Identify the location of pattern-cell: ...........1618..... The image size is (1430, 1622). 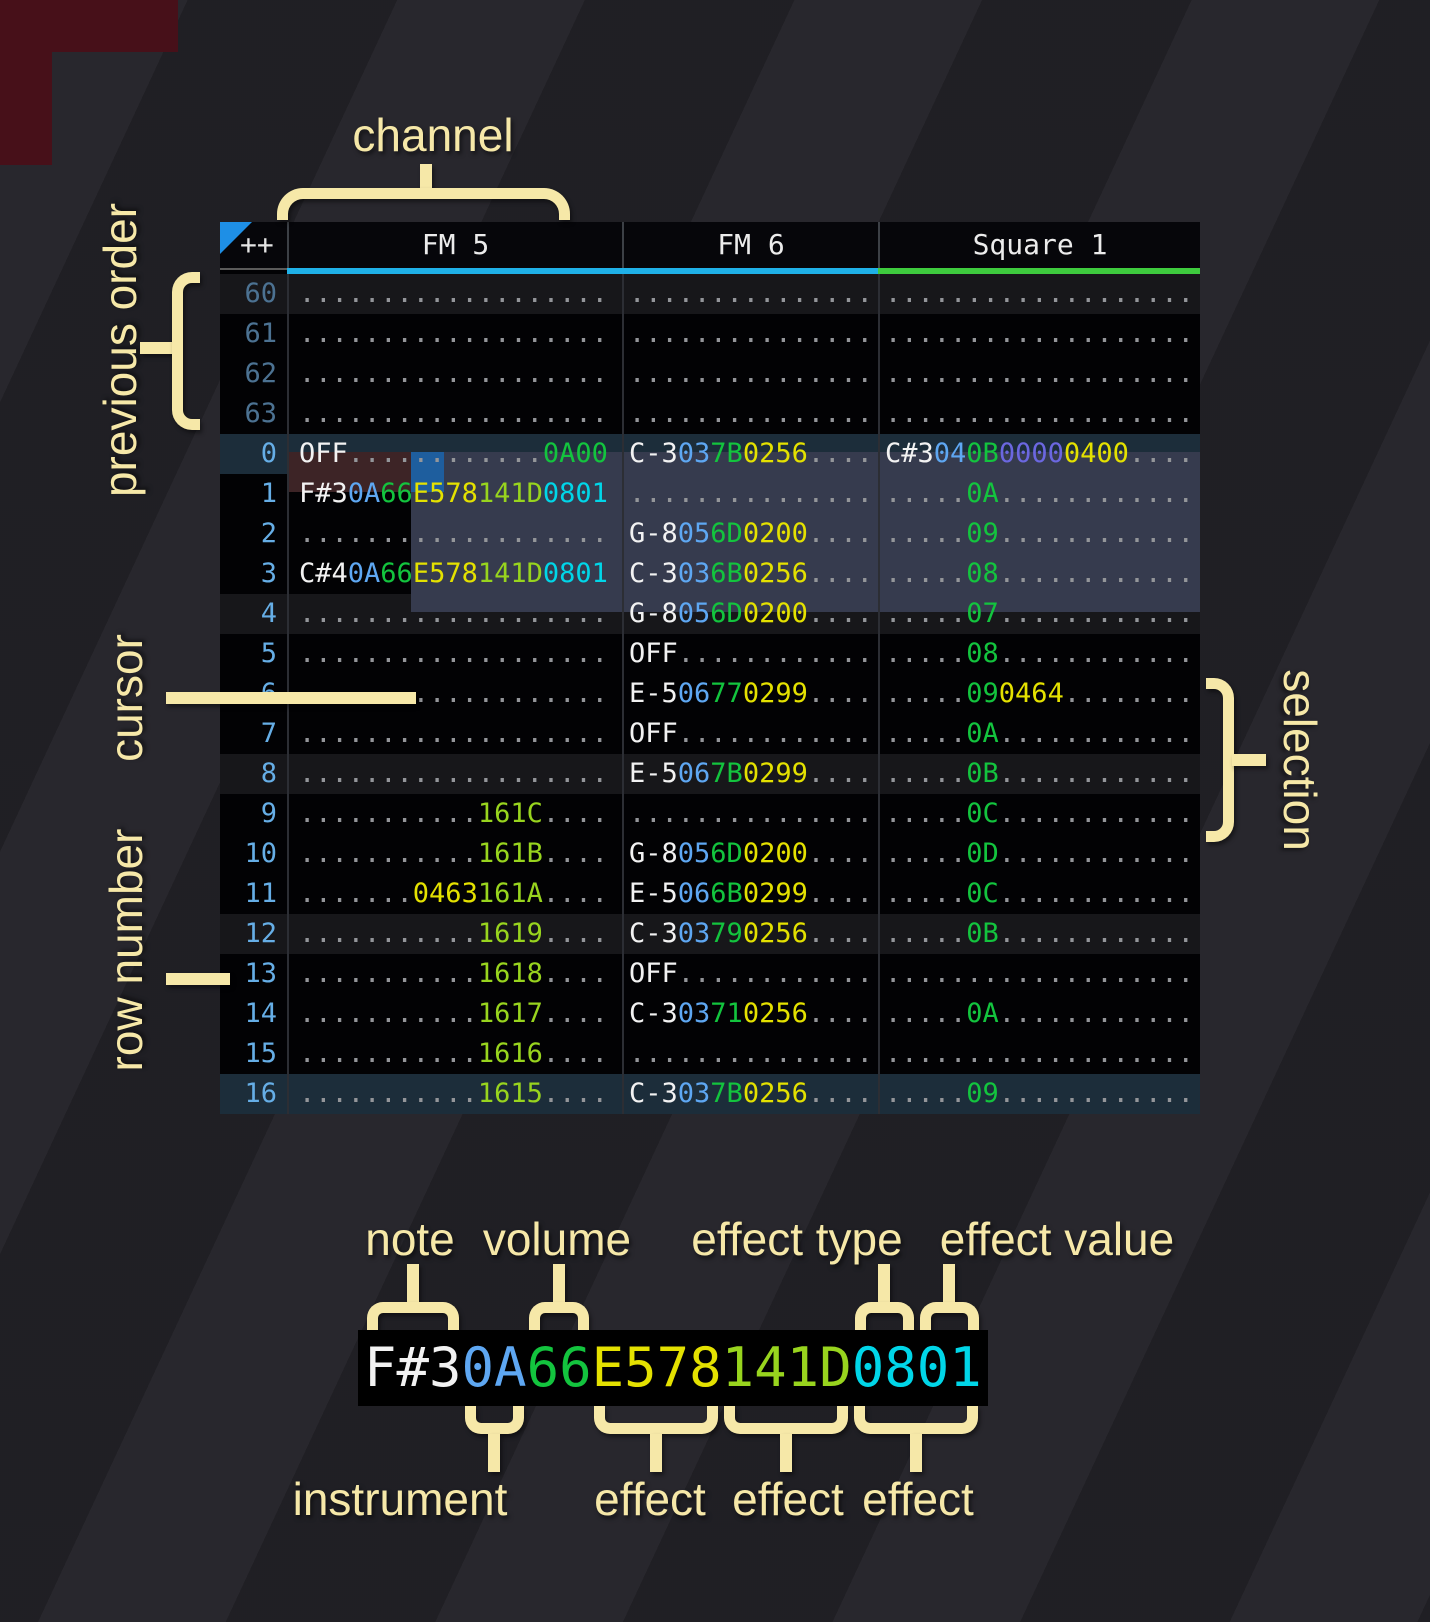
(454, 974).